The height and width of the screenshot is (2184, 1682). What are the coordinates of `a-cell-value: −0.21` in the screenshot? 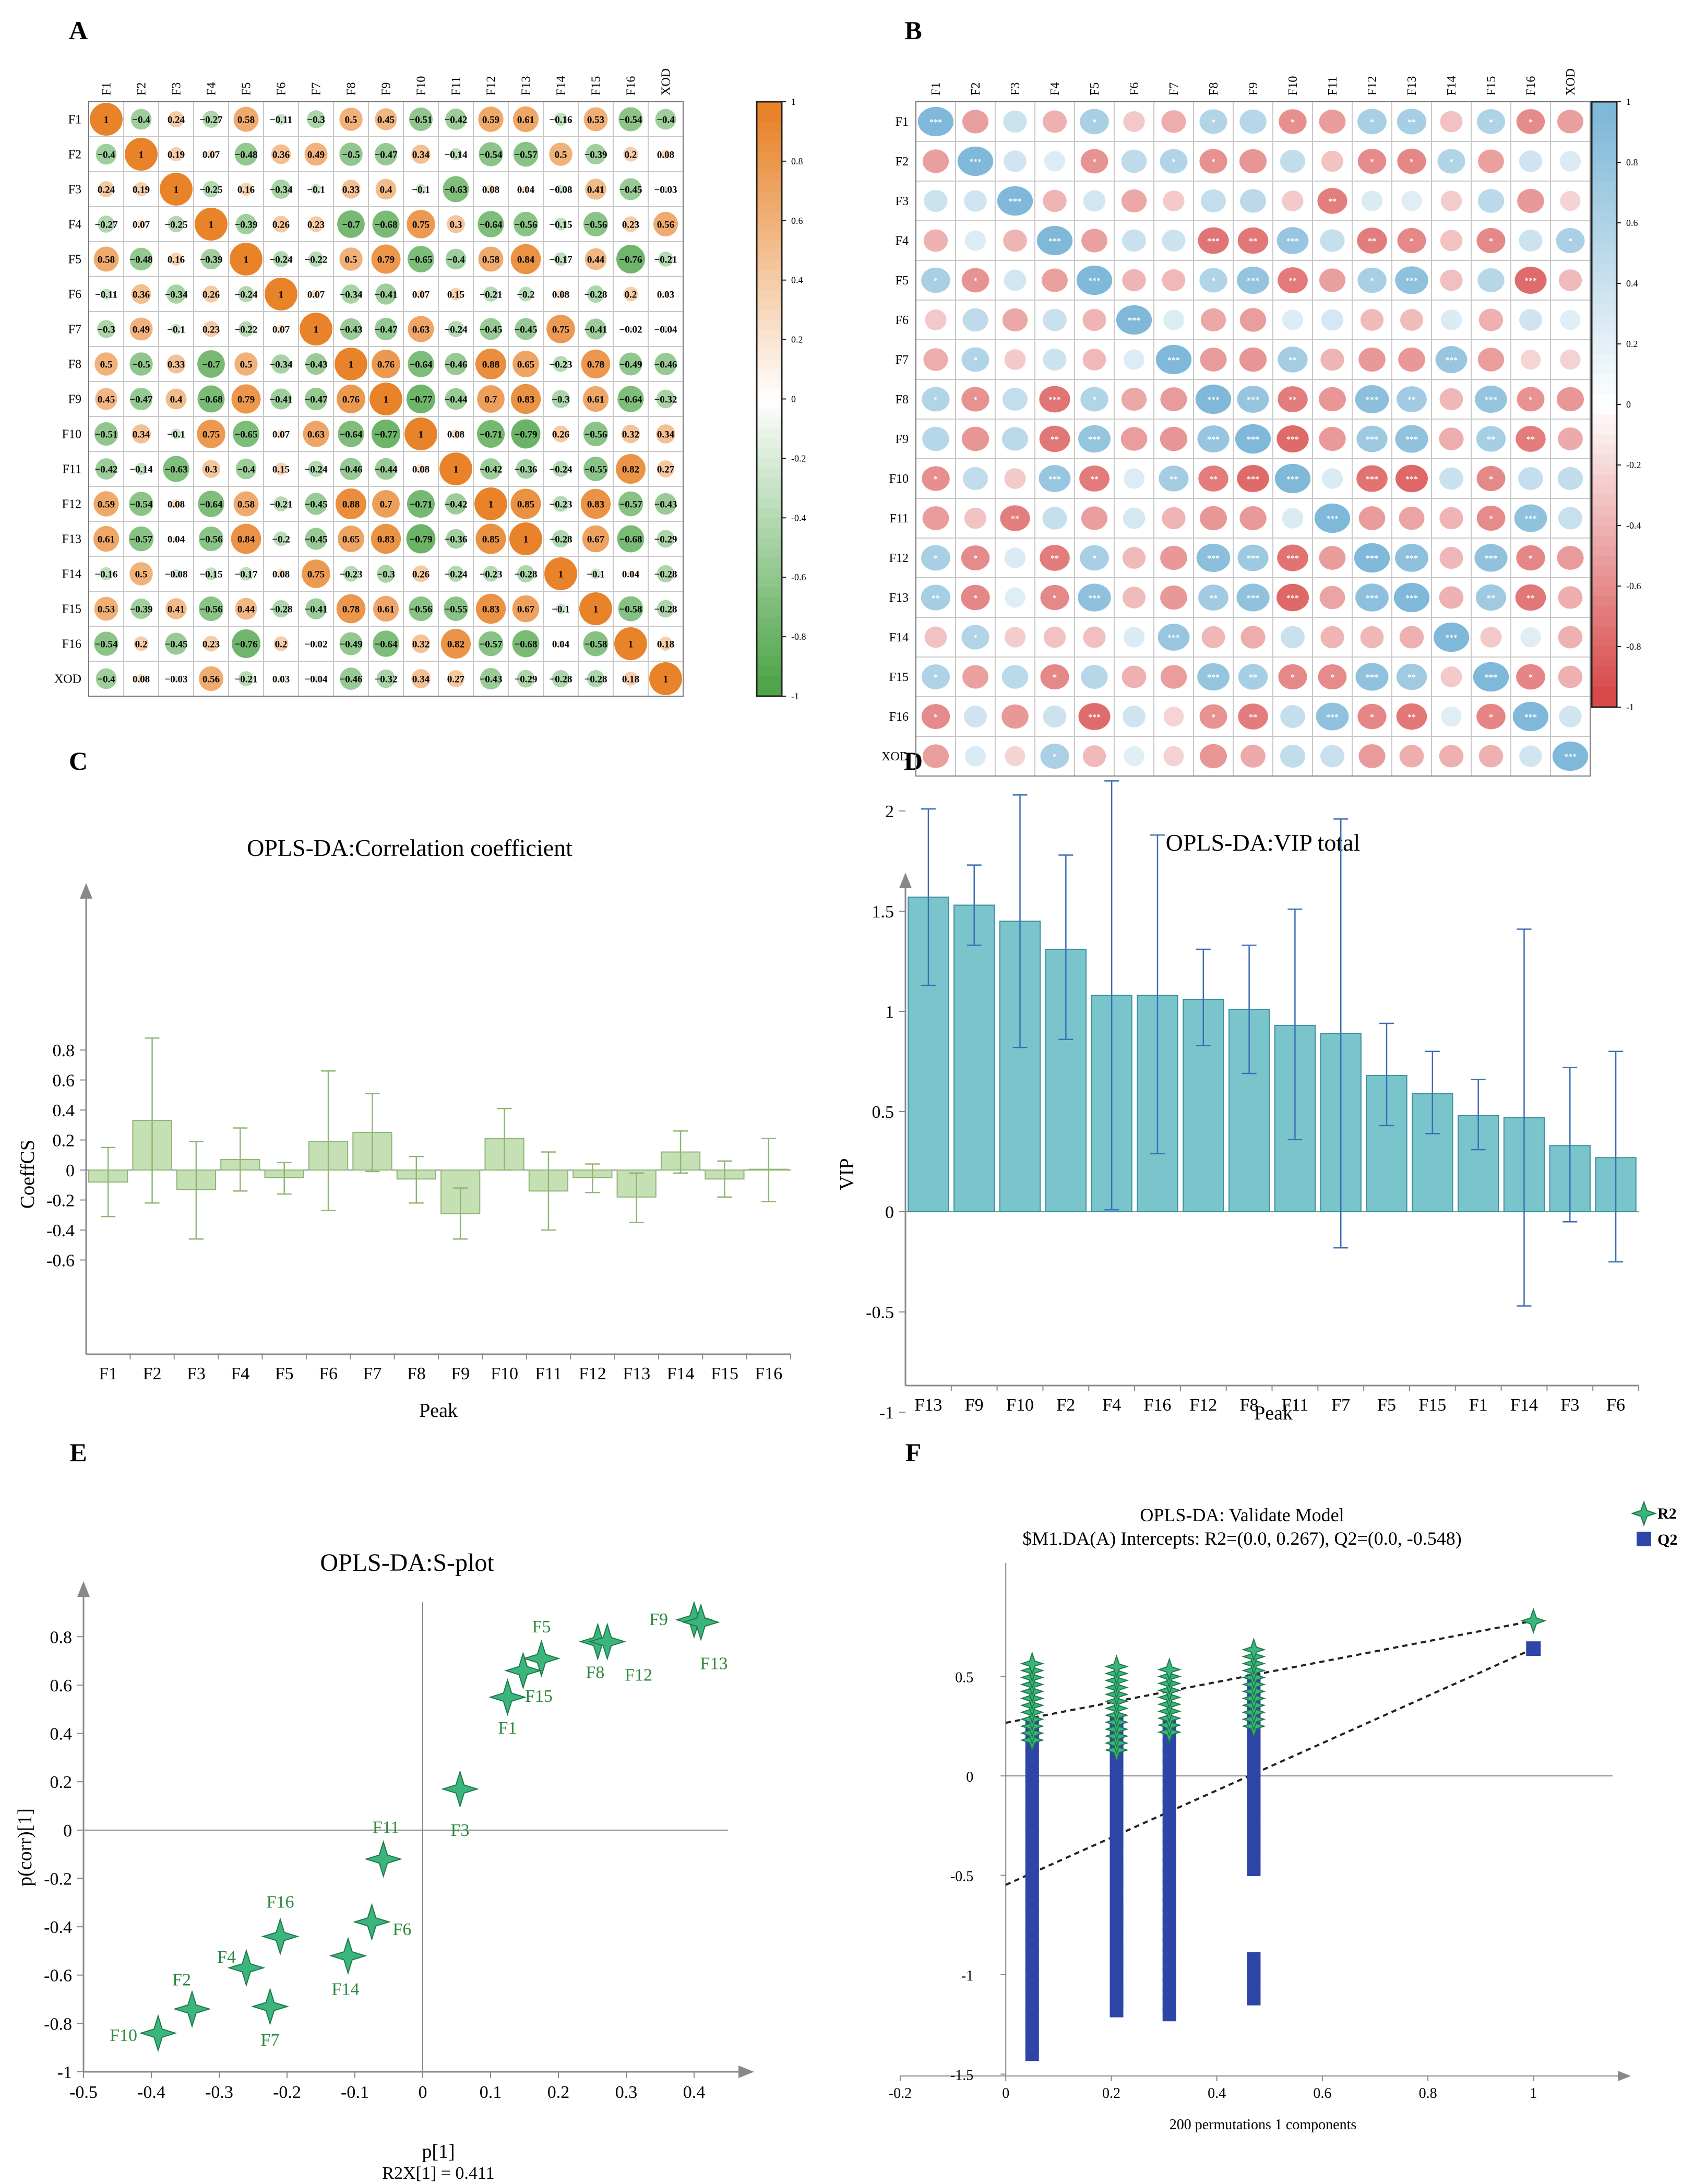 It's located at (281, 504).